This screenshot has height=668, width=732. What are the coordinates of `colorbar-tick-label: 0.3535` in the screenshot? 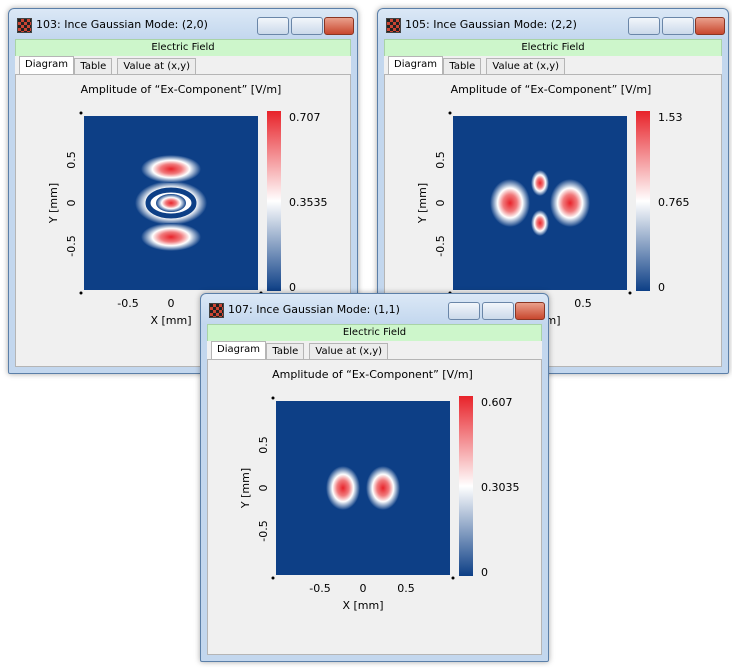 It's located at (308, 202).